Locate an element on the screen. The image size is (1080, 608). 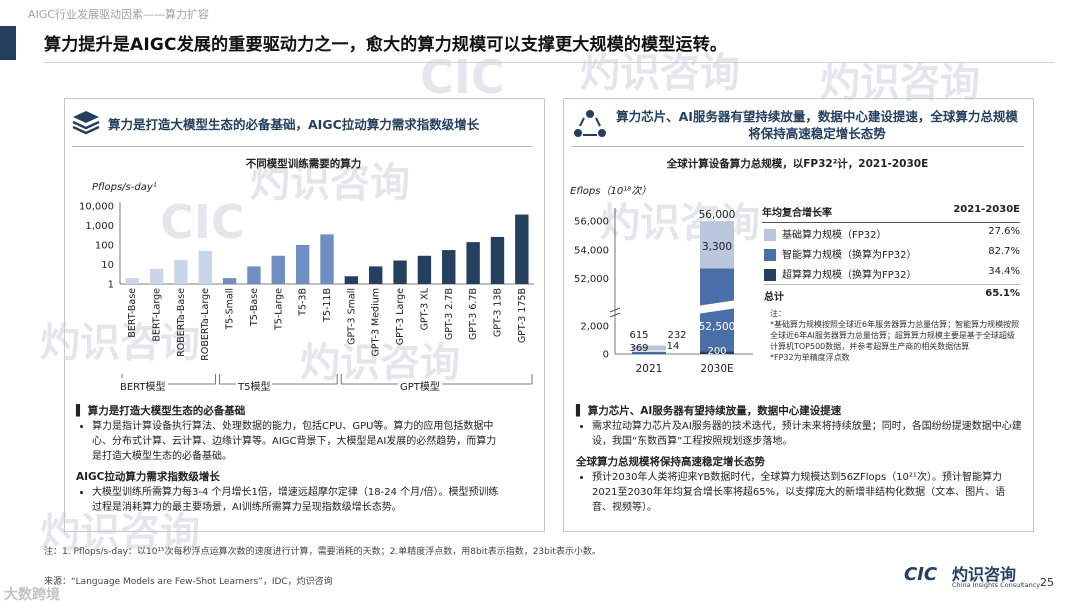
left-section-1-heading: ▌ 算力是打造大模型生态的必备基础 is located at coordinates (161, 411).